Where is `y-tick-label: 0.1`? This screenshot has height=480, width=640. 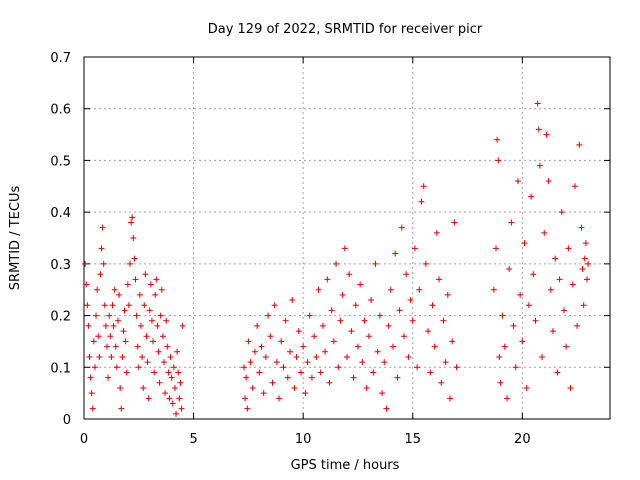 y-tick-label: 0.1 is located at coordinates (60, 368).